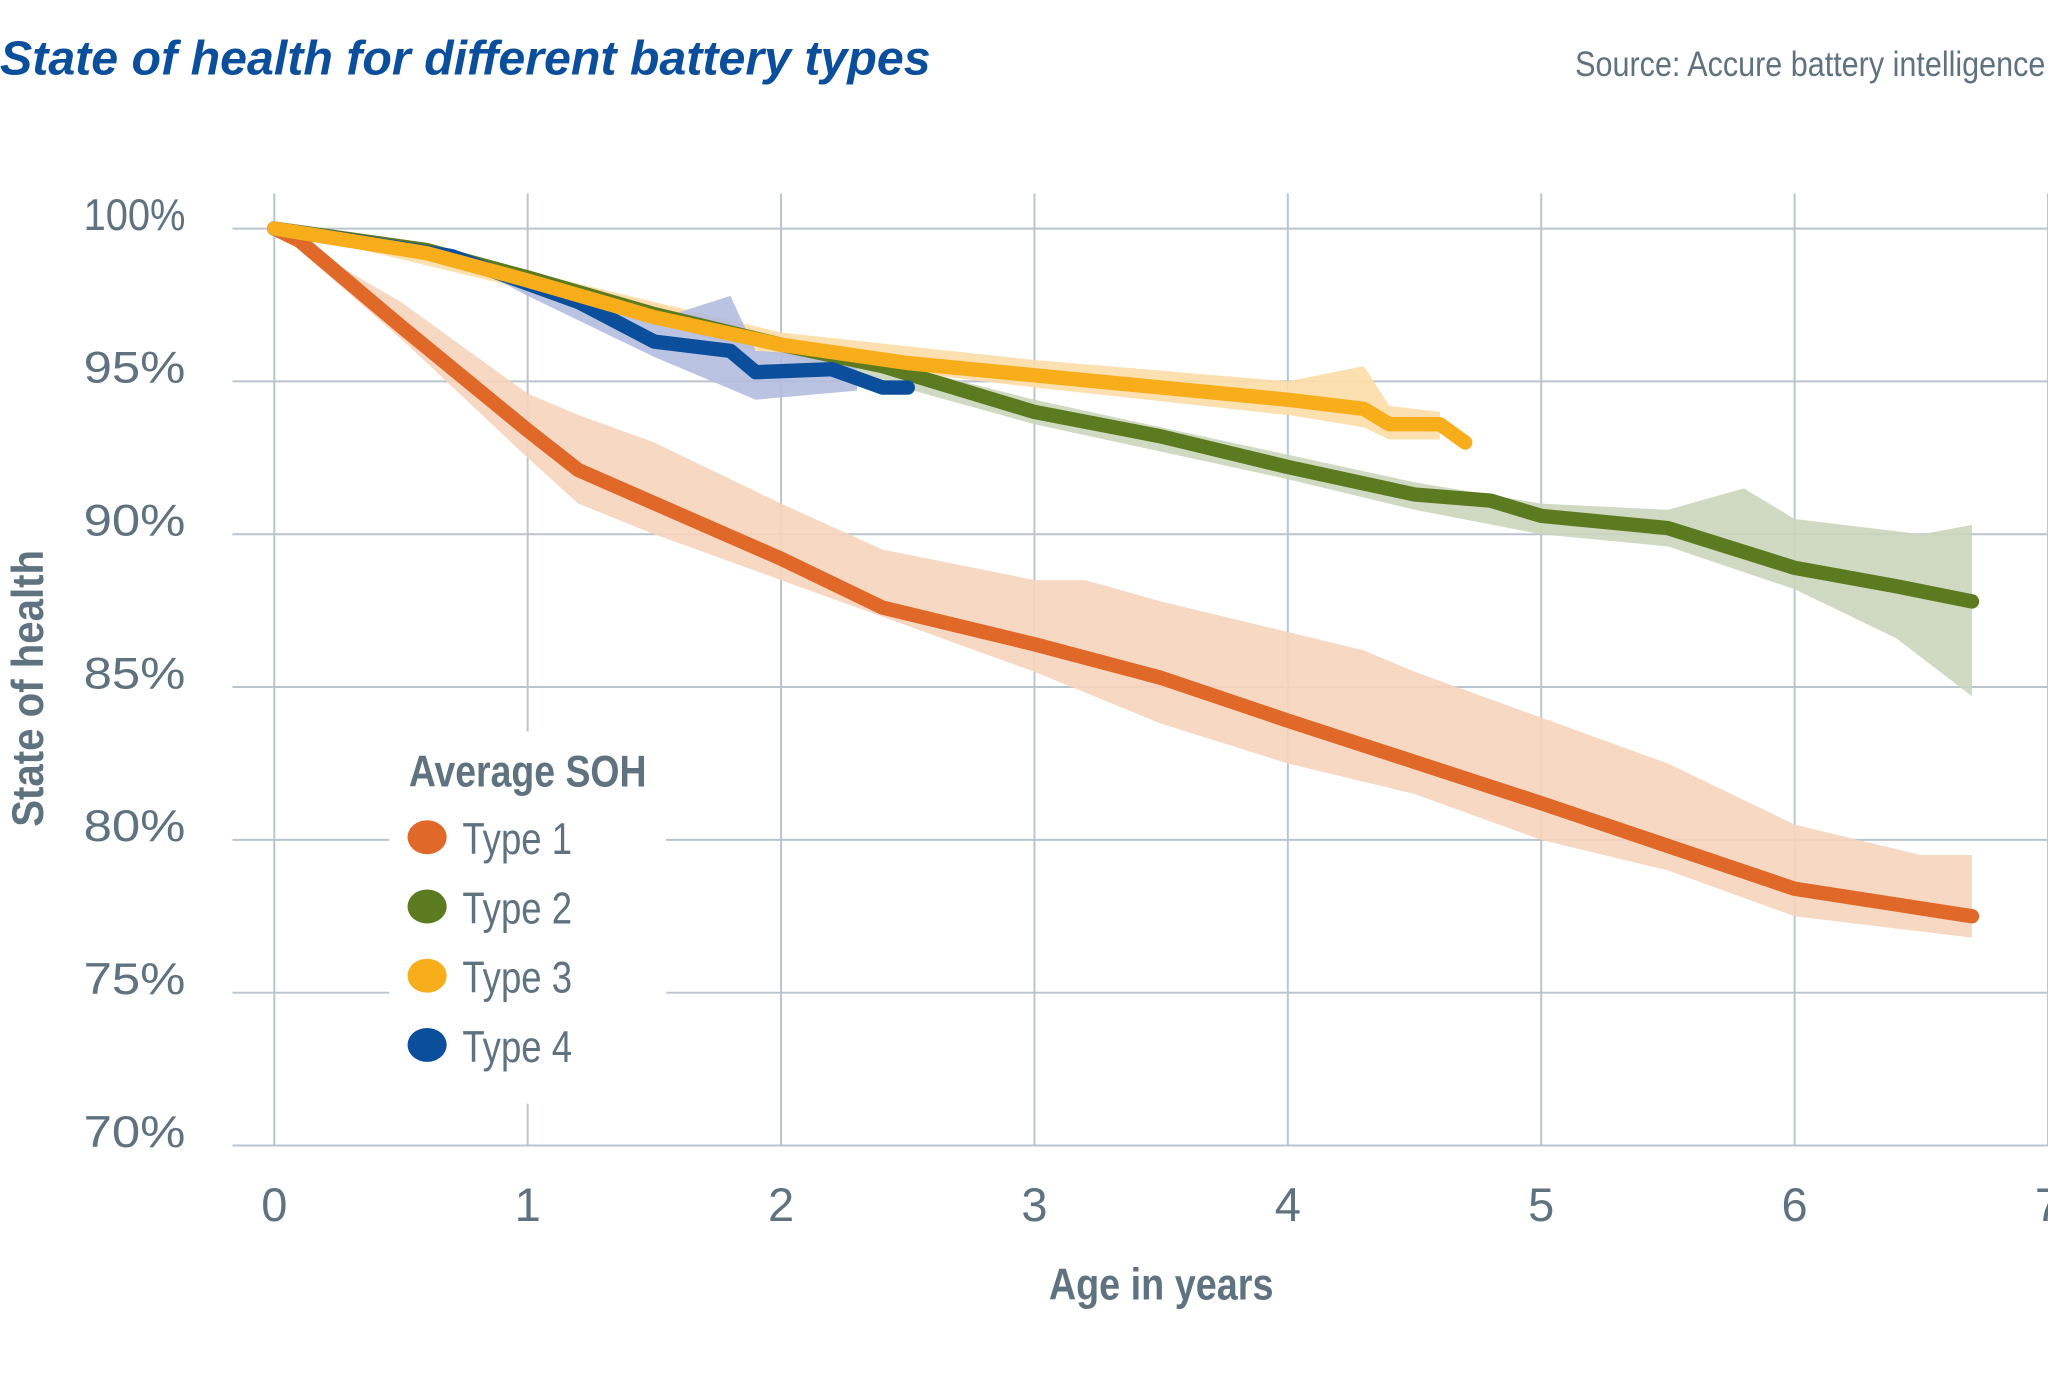  I want to click on x-tick-label: 6, so click(1795, 1204).